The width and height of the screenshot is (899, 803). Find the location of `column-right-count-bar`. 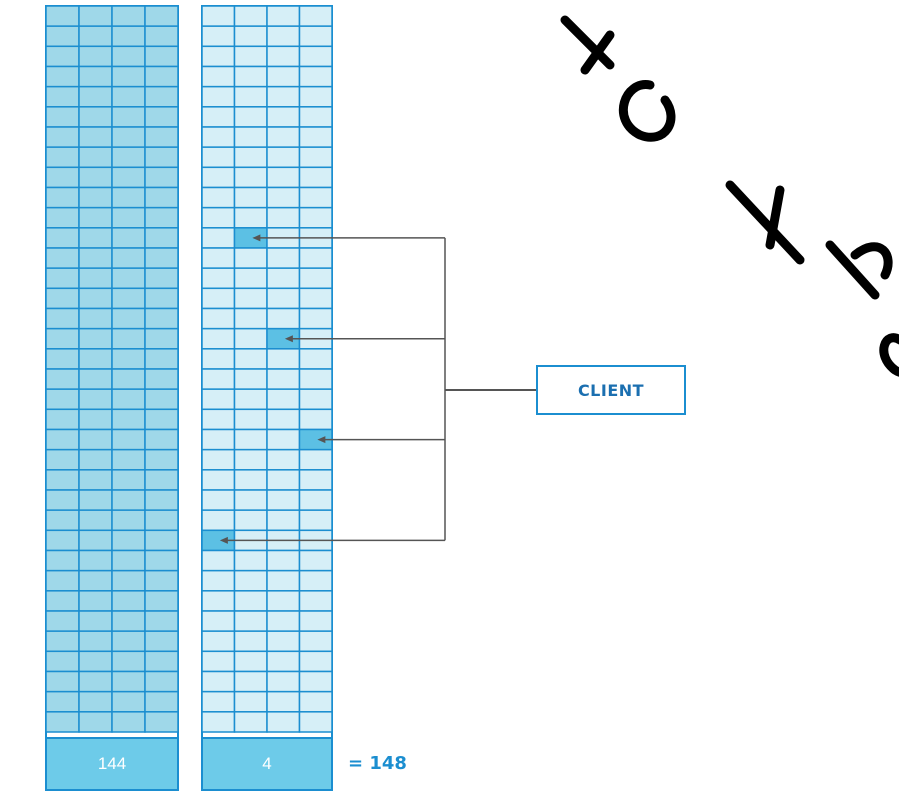

column-right-count-bar is located at coordinates (267, 764).